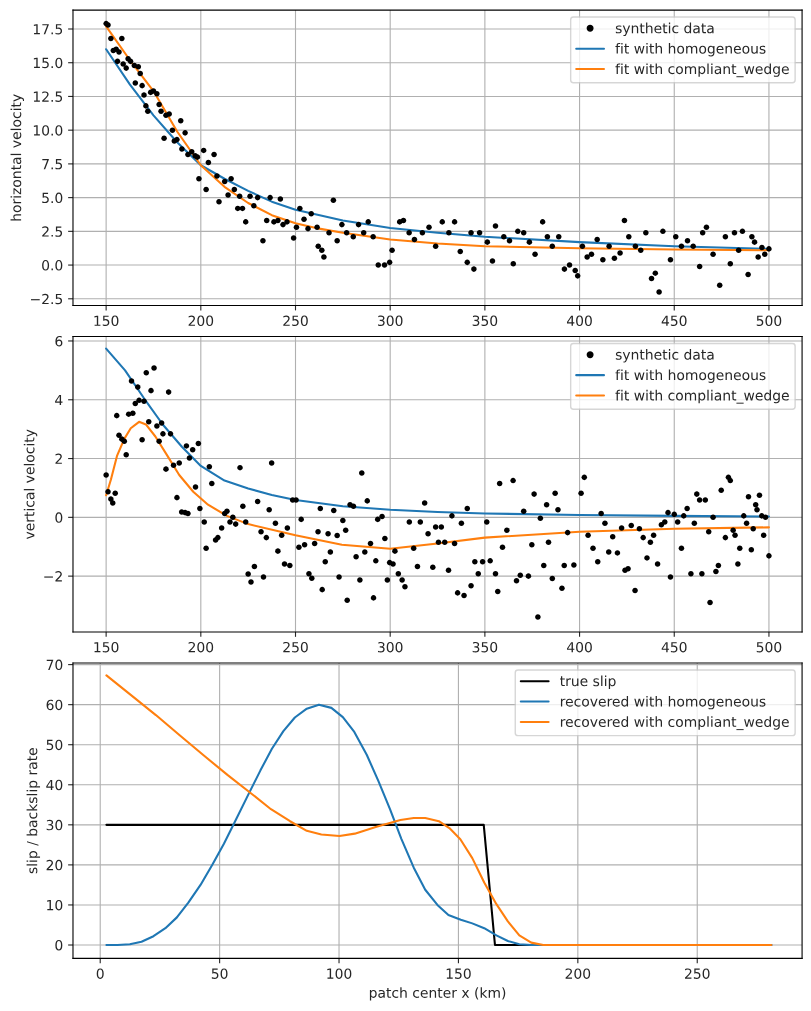 The image size is (811, 1011). I want to click on y-tick-label: 30, so click(54, 825).